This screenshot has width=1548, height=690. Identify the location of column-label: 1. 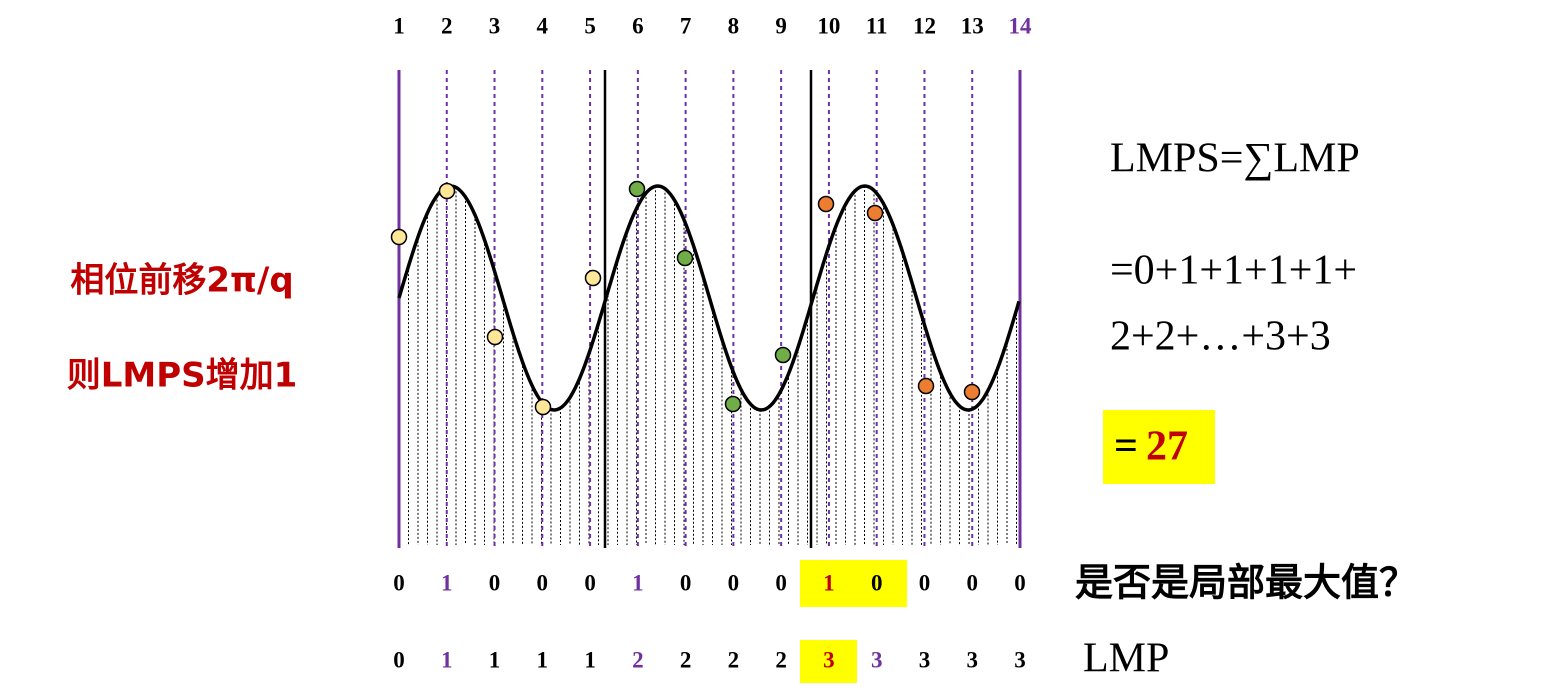
(399, 25).